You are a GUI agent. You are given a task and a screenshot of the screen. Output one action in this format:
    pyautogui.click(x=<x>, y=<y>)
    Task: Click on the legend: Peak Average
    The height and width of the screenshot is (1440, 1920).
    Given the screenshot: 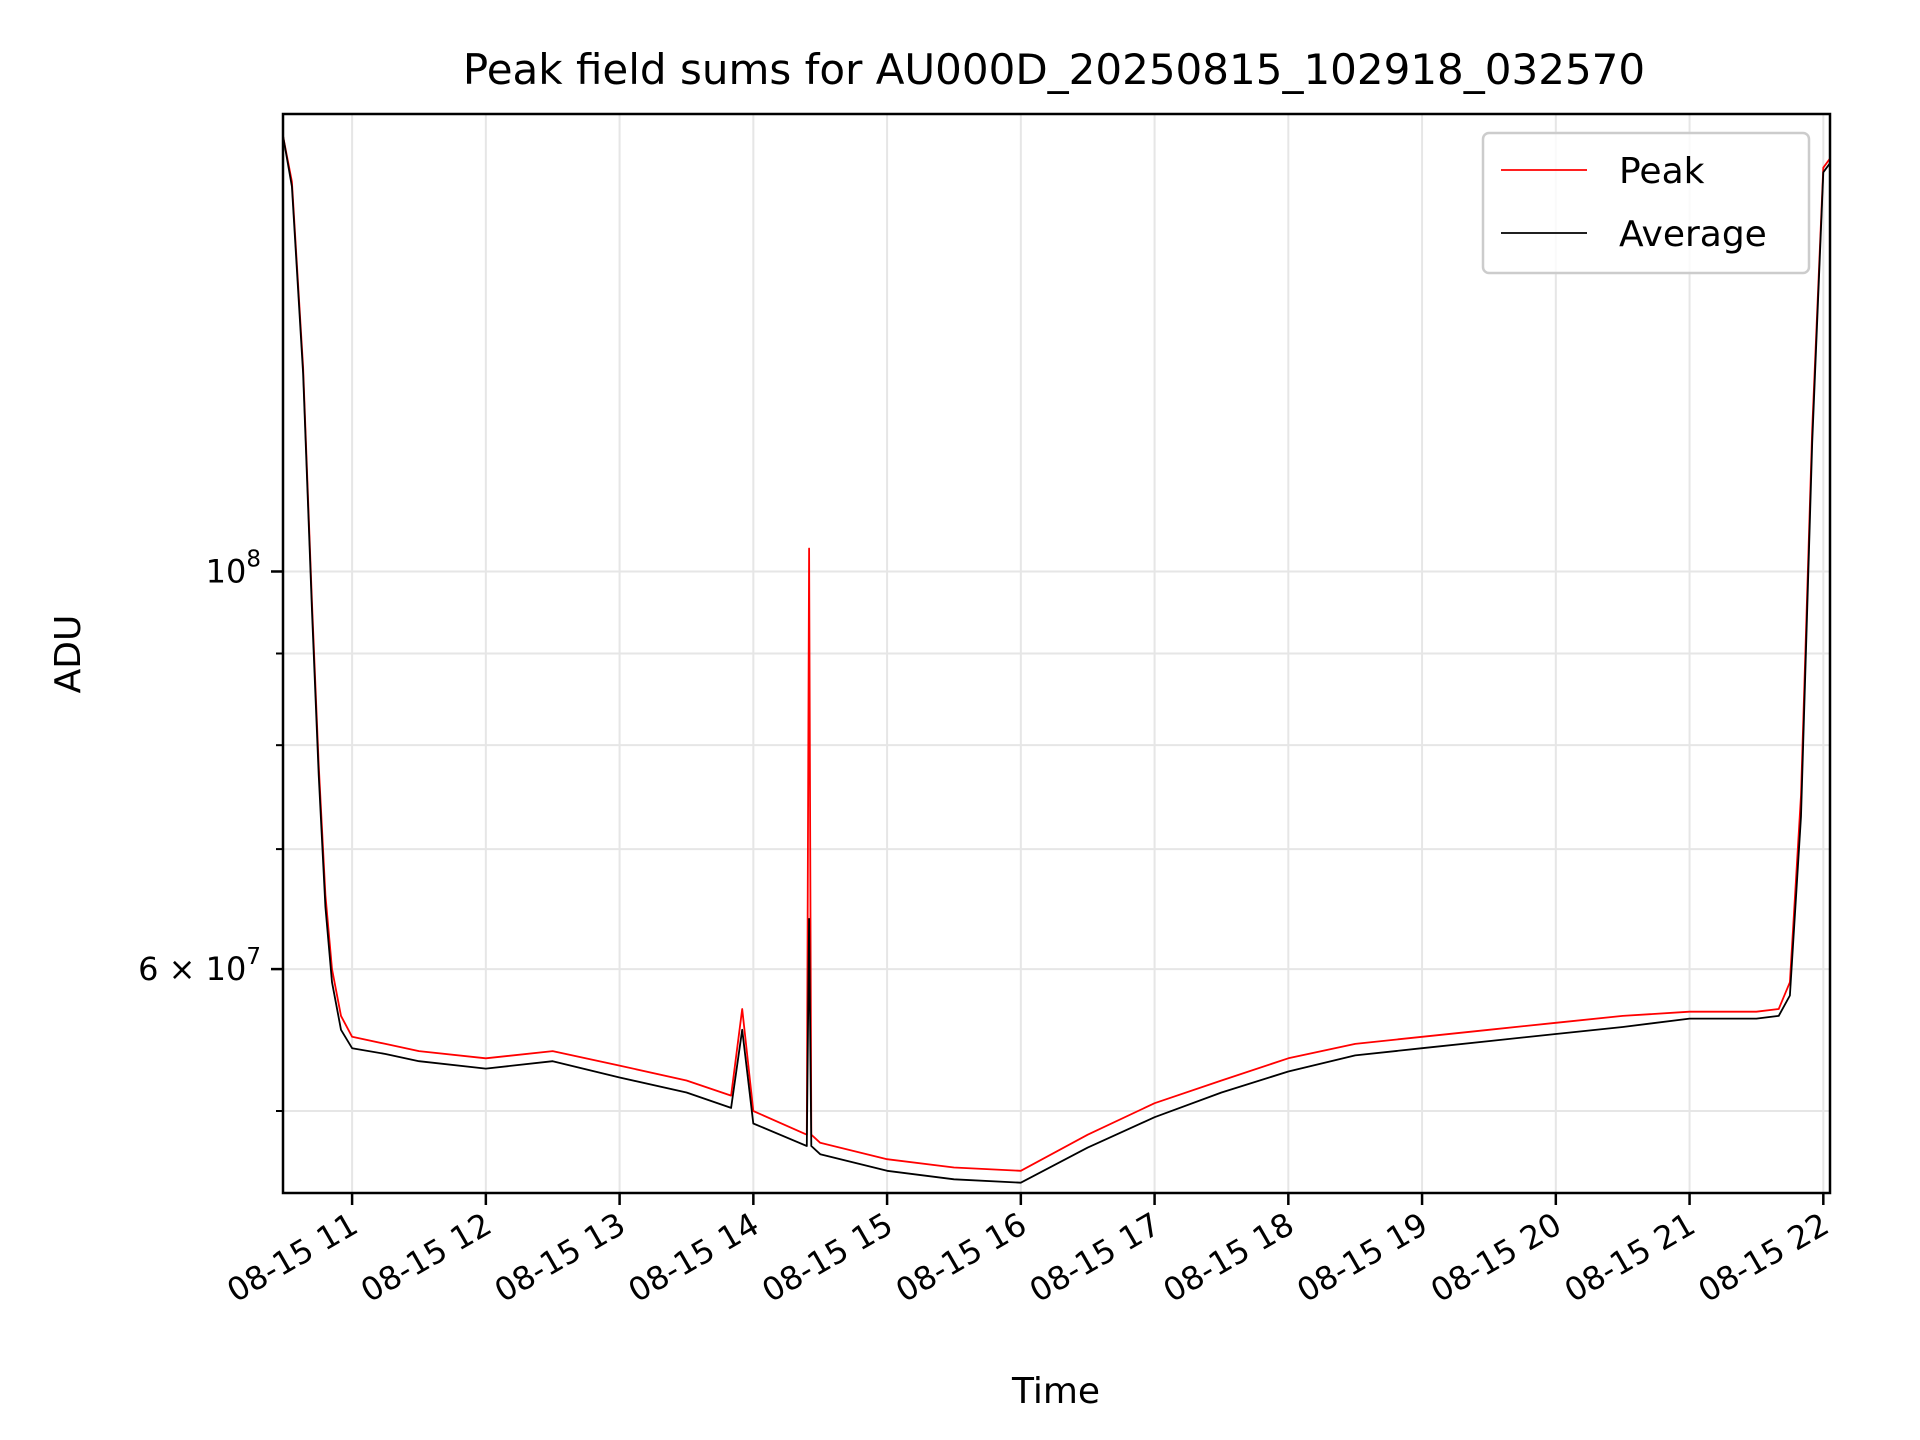 What is the action you would take?
    pyautogui.click(x=1646, y=203)
    